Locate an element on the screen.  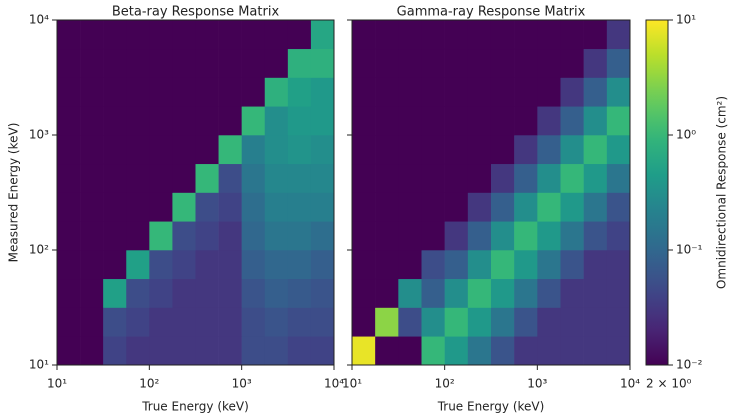
colorbar-label: Omnidirectional Response (cm²) is located at coordinates (722, 192).